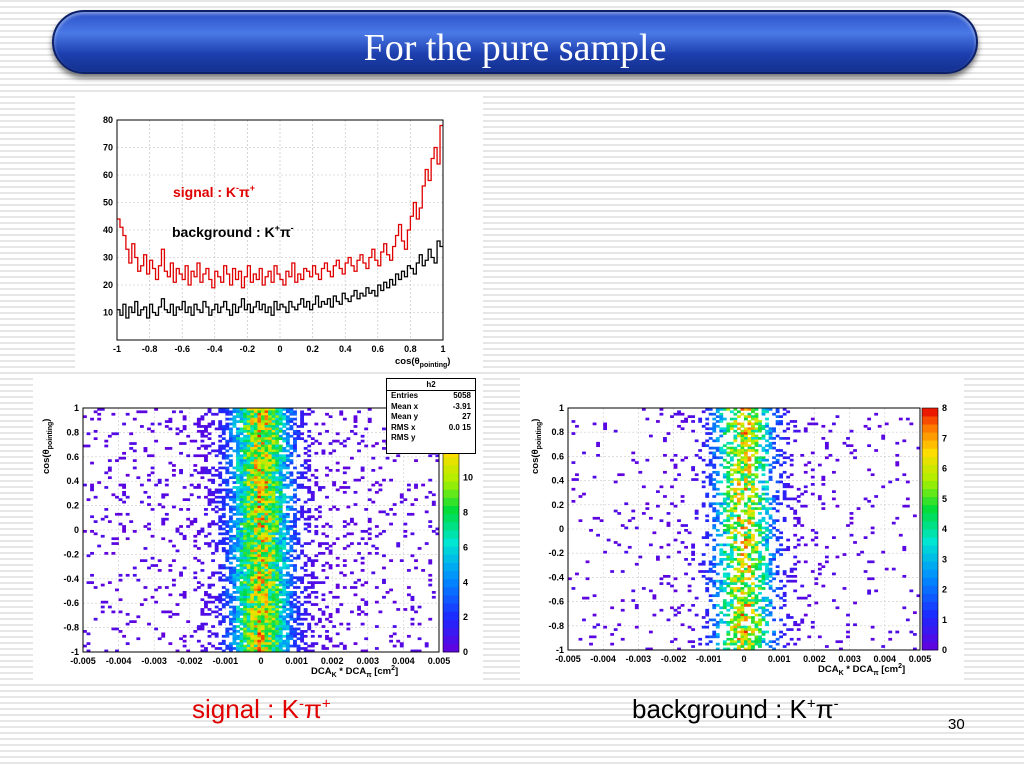 The image size is (1024, 768). I want to click on y-tick-label: 0.8, so click(72, 432).